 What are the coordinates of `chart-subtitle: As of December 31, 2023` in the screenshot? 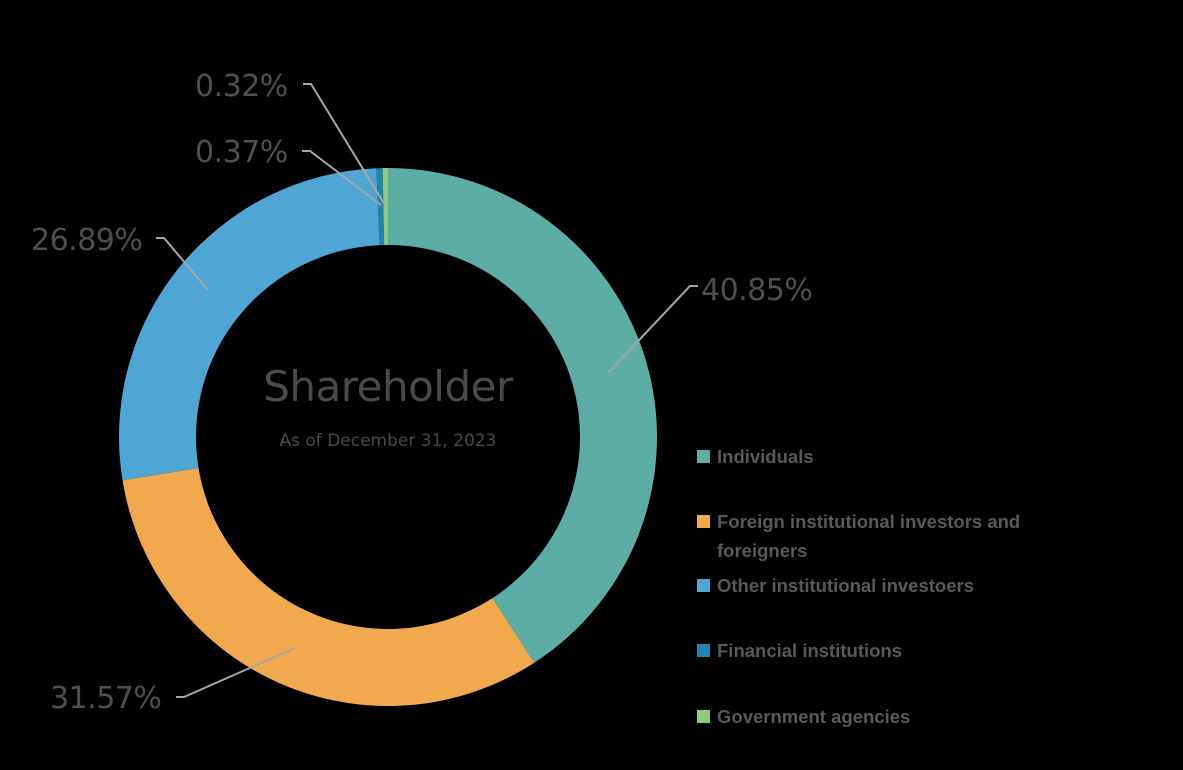 It's located at (388, 441).